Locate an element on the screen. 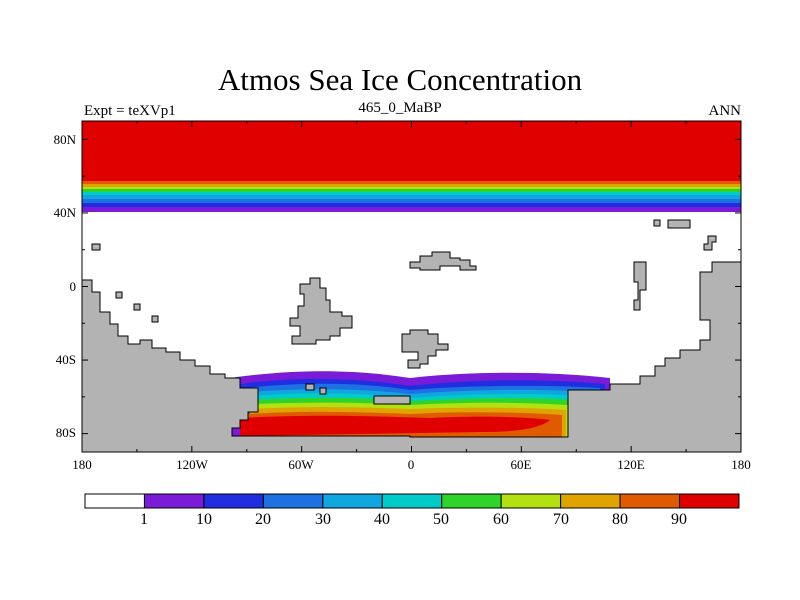 This screenshot has height=600, width=800. lat-label: 80S is located at coordinates (66, 432).